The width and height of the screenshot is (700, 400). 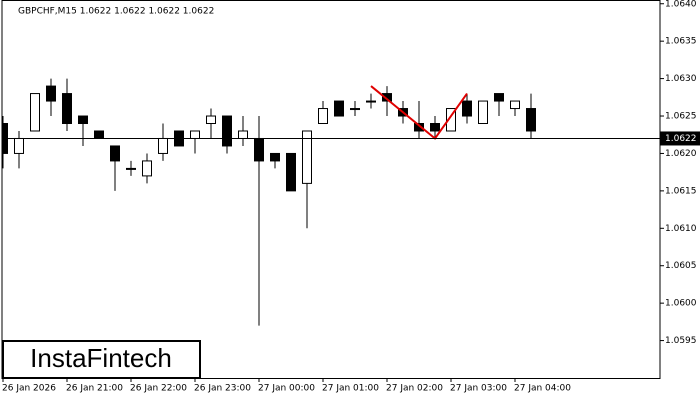 What do you see at coordinates (681, 117) in the screenshot?
I see `y-tick-label: 1.0625` at bounding box center [681, 117].